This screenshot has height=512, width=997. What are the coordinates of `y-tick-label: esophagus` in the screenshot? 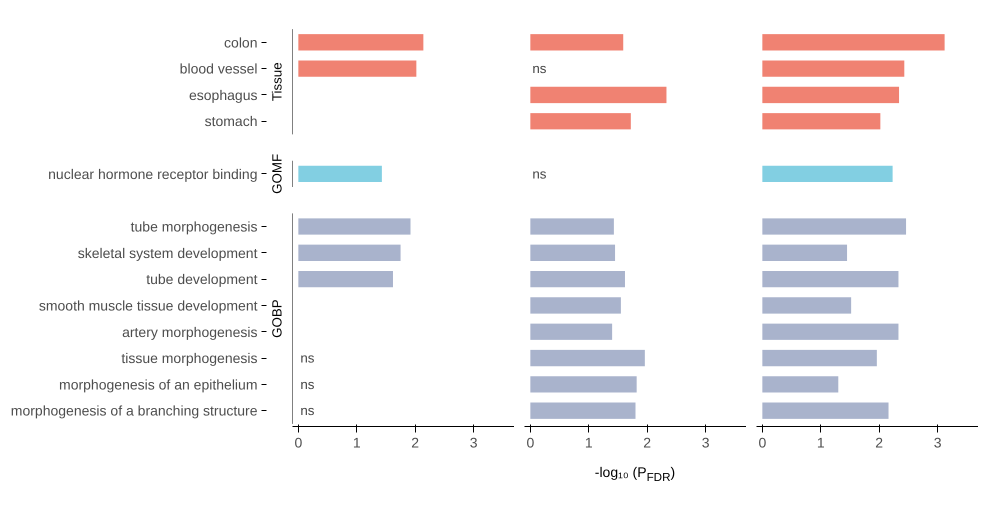 It's located at (223, 94).